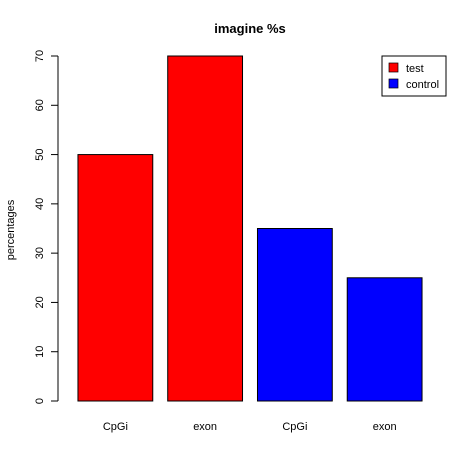  I want to click on legend-label-control: control, so click(422, 85).